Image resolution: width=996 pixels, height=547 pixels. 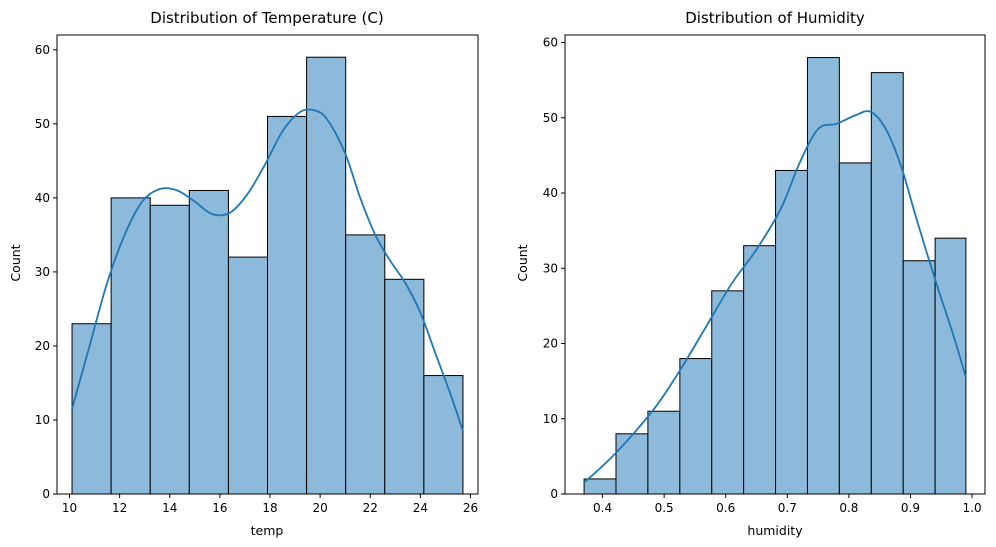 What do you see at coordinates (848, 508) in the screenshot?
I see `x-tick-label: 0.8` at bounding box center [848, 508].